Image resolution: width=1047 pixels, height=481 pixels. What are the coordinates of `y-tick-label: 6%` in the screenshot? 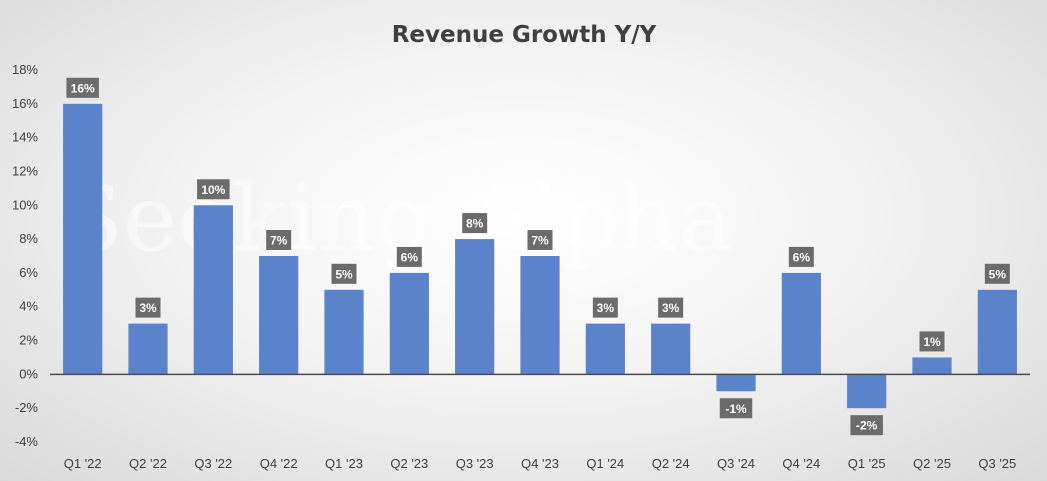 It's located at (28, 272).